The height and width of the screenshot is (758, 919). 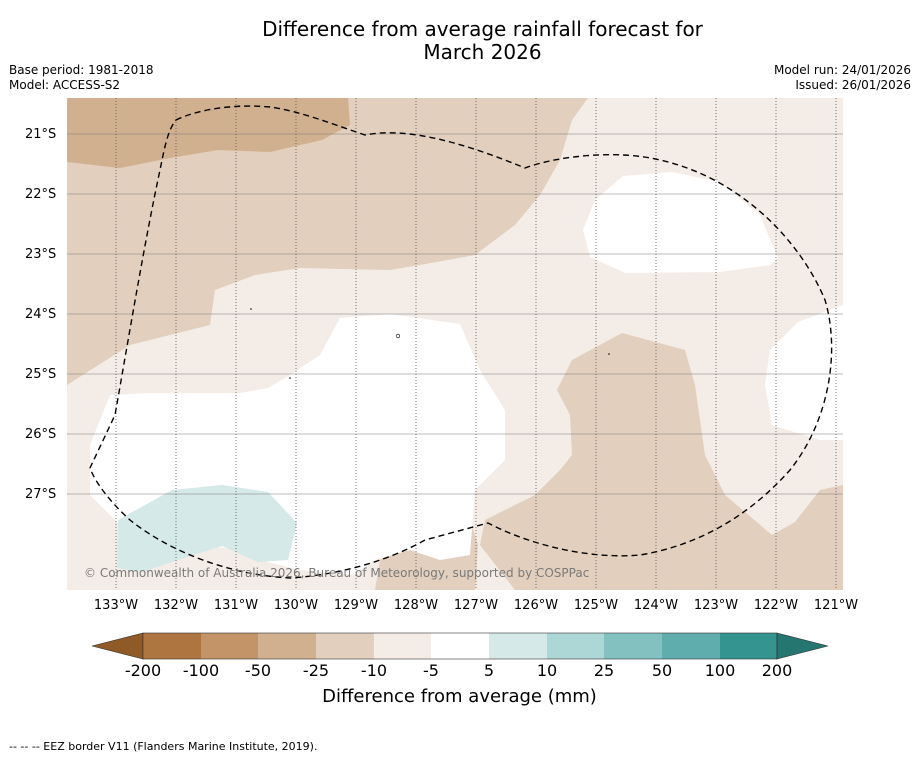 I want to click on contour-minus50-region-northwest, so click(x=208, y=133).